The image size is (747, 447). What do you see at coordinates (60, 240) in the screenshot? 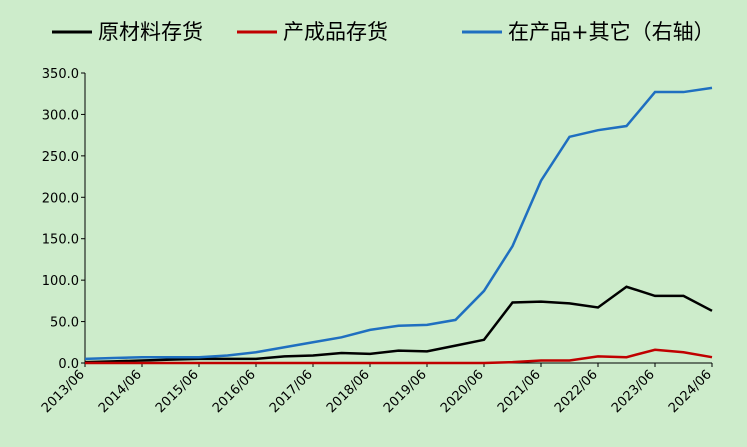
I see `y-tick-label: 150.0` at bounding box center [60, 240].